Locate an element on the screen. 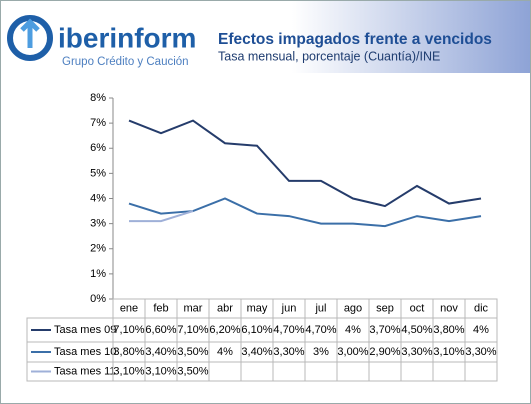 The image size is (531, 404). x-tick-label: may is located at coordinates (257, 308).